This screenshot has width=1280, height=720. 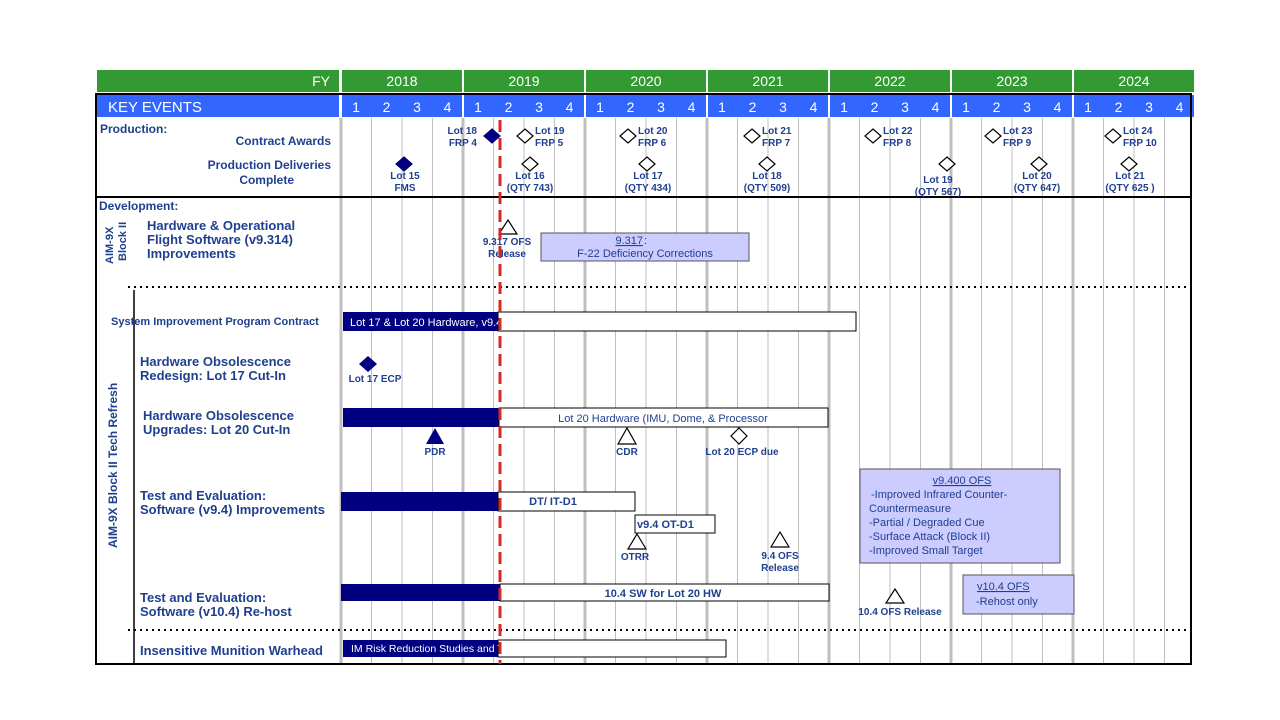 What do you see at coordinates (767, 176) in the screenshot?
I see `delivery-label-line1: Lot 18` at bounding box center [767, 176].